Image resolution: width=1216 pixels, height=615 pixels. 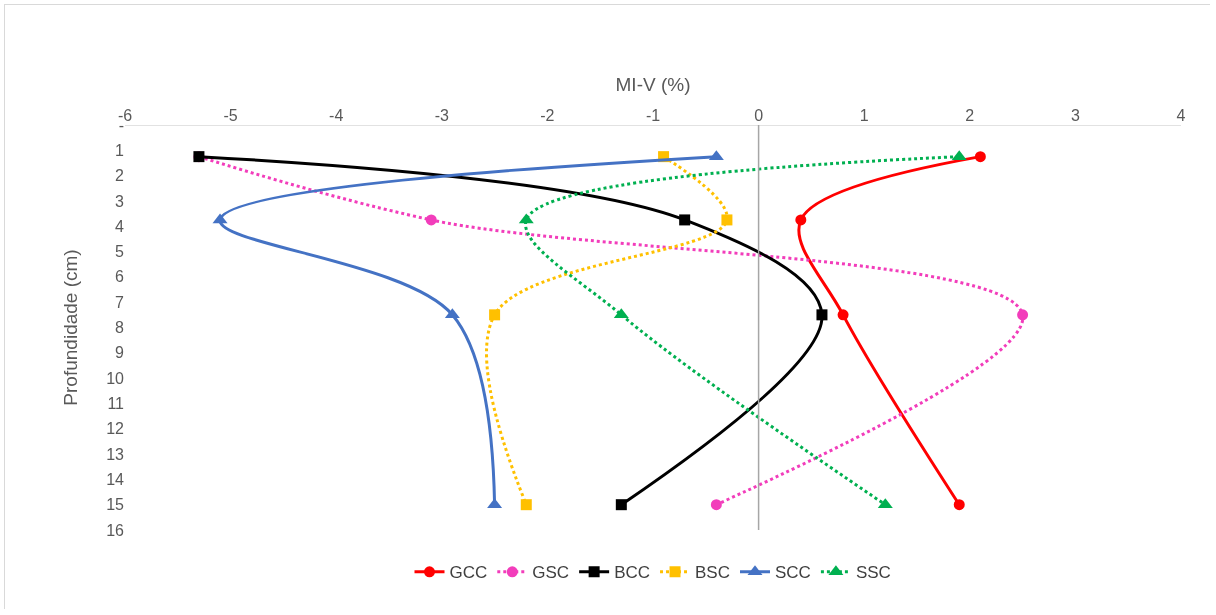 I want to click on legend-label: SCC, so click(x=793, y=573).